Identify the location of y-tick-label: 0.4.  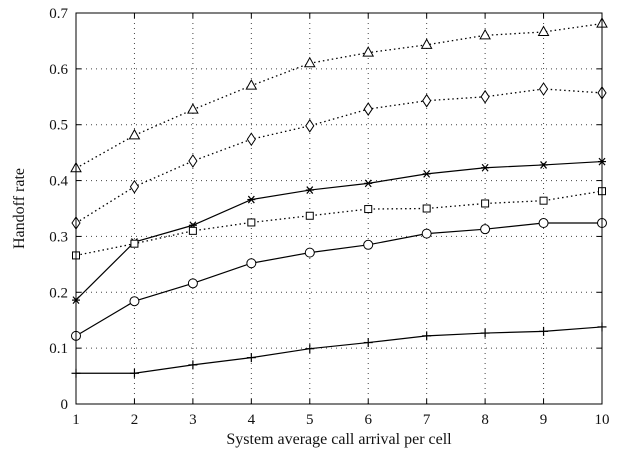
(58, 182).